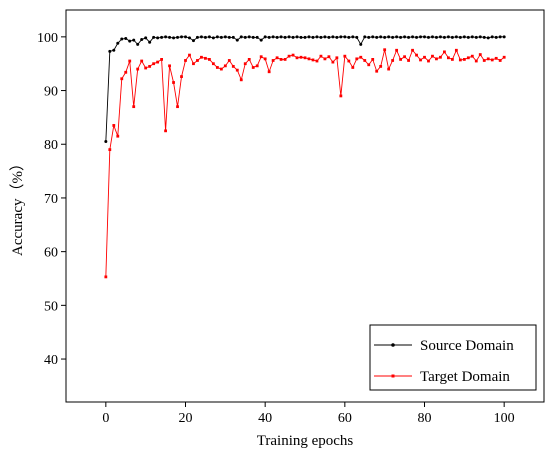 Image resolution: width=550 pixels, height=460 pixels. What do you see at coordinates (186, 418) in the screenshot?
I see `x-tick-label: 20` at bounding box center [186, 418].